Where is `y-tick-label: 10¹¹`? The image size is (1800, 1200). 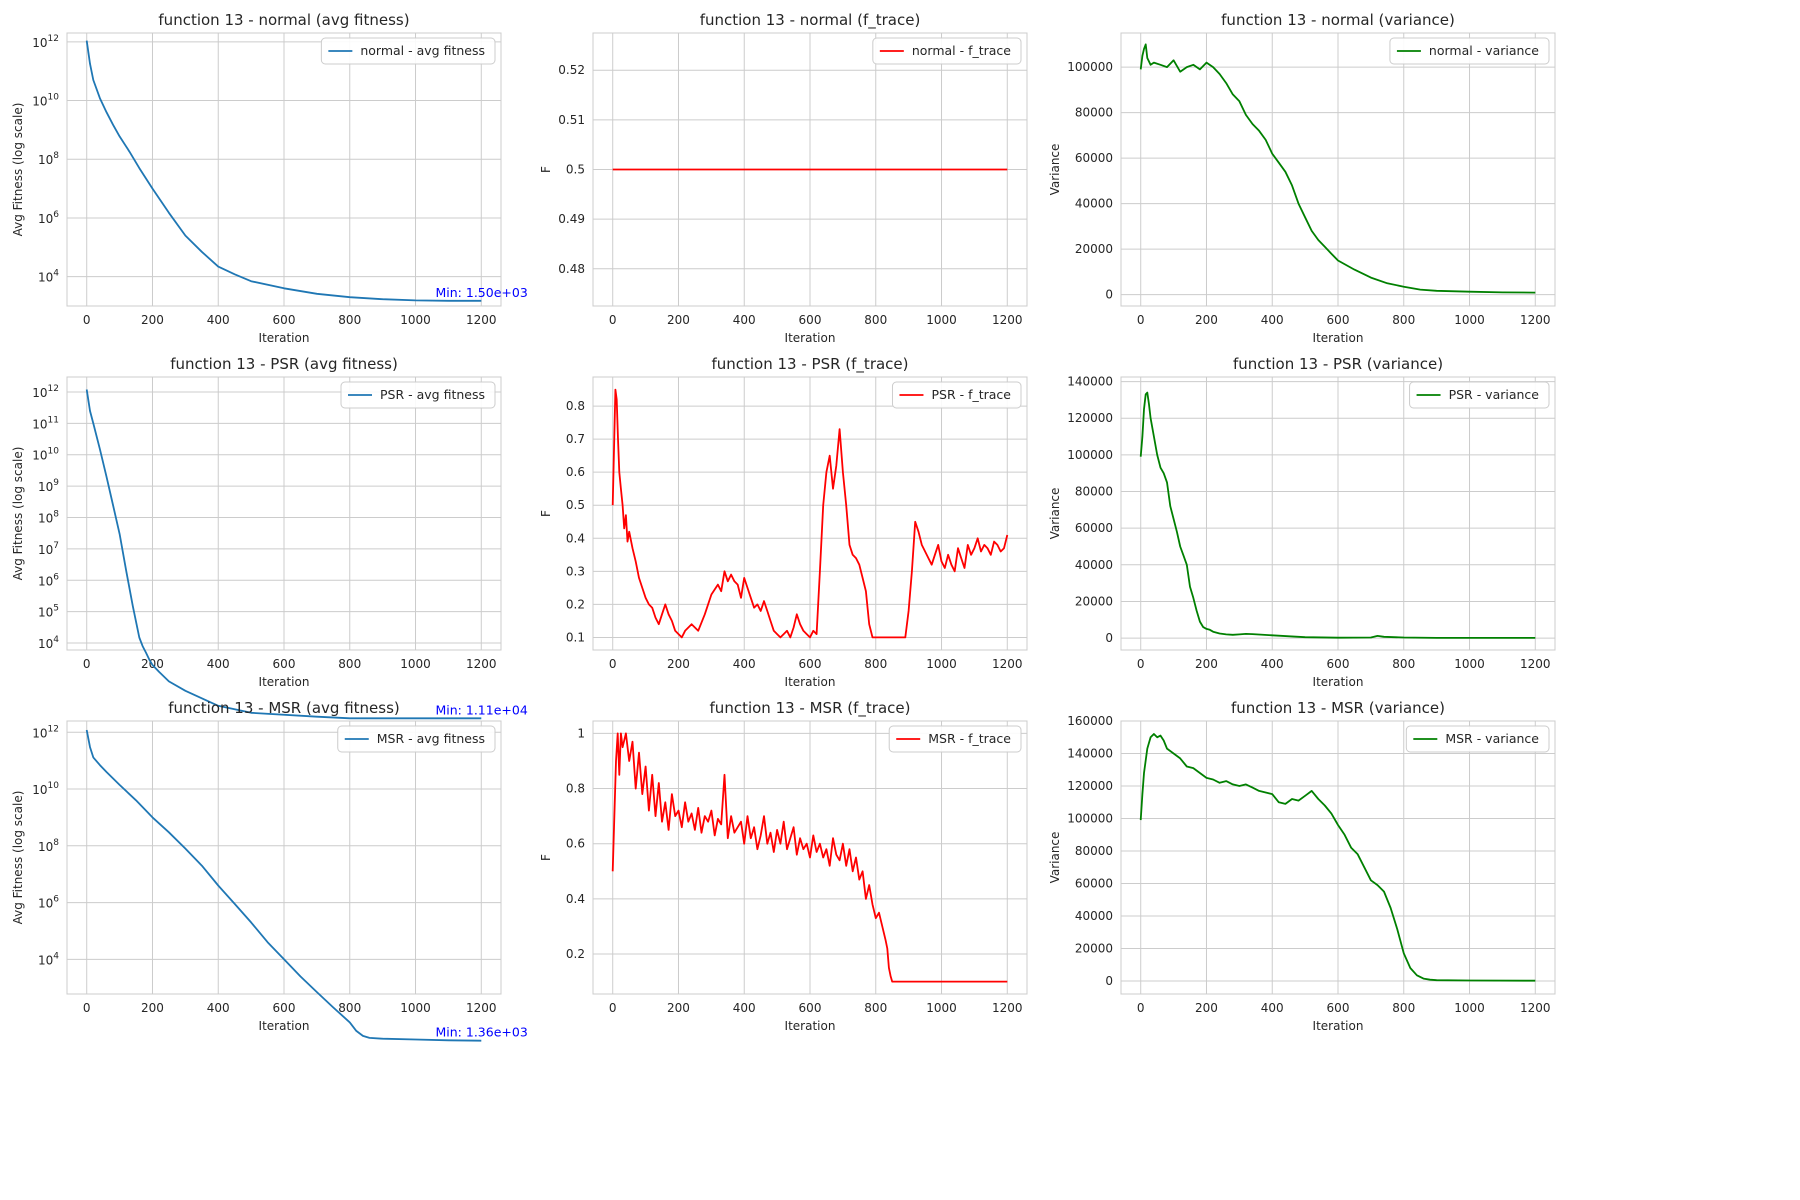 y-tick-label: 10¹¹ is located at coordinates (45, 423).